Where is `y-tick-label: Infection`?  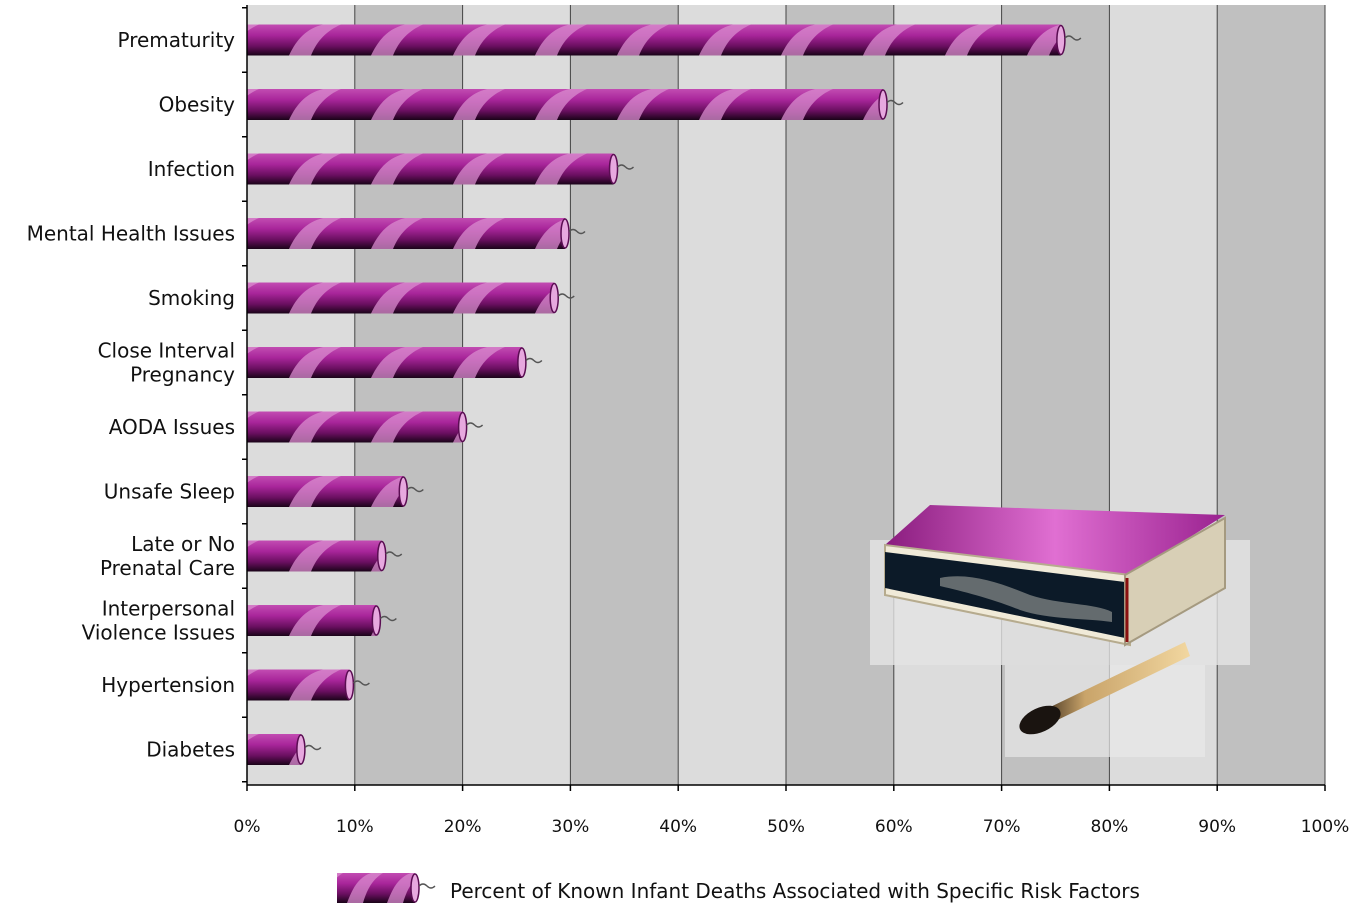
y-tick-label: Infection is located at coordinates (191, 169).